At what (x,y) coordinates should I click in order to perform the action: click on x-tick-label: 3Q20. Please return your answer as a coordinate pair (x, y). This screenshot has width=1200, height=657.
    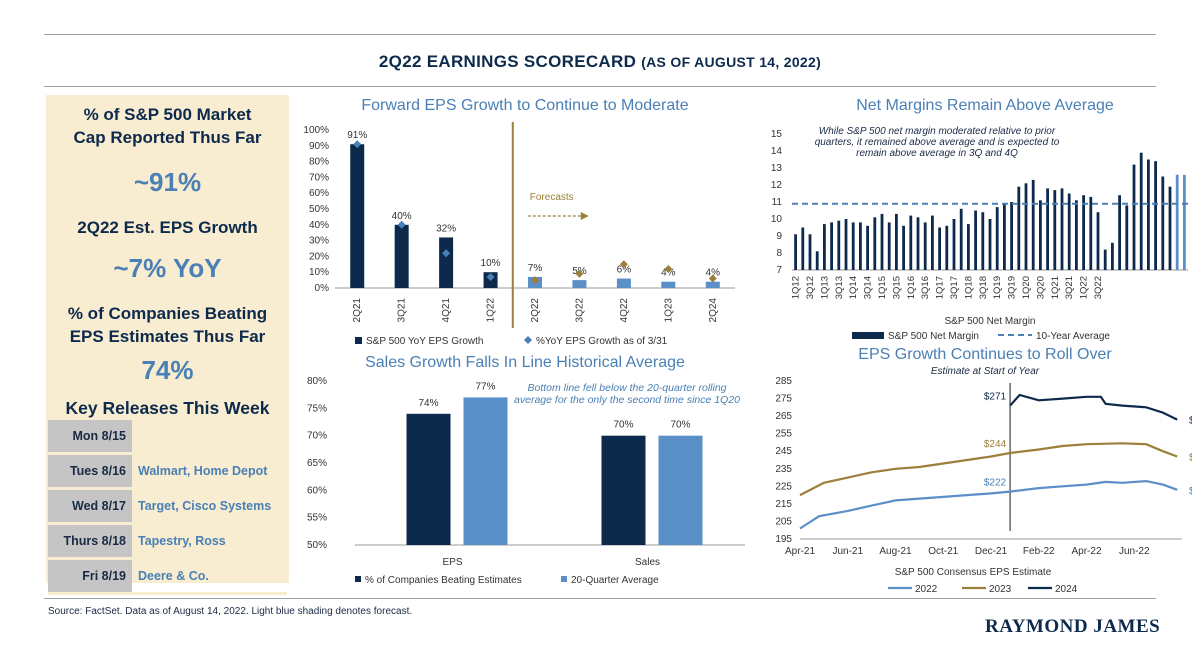
    Looking at the image, I should click on (1040, 287).